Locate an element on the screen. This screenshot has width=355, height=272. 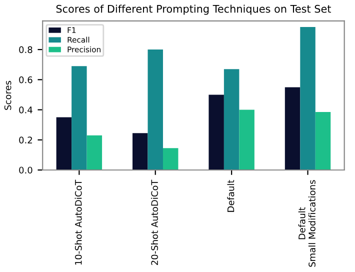
y-tick-label: 0.4 is located at coordinates (25, 110).